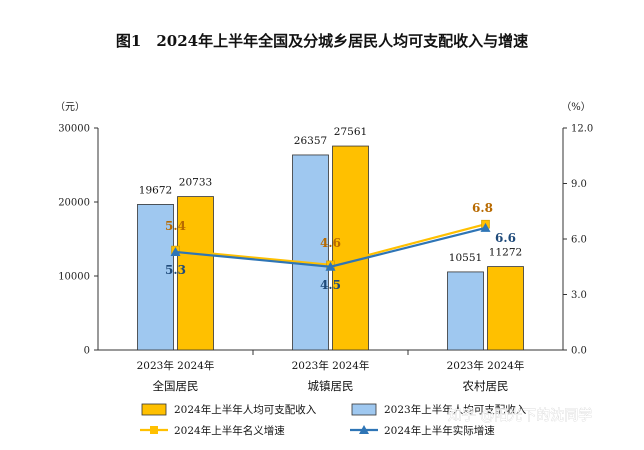 Image resolution: width=644 pixels, height=450 pixels. Describe the element at coordinates (330, 285) in the screenshot. I see `real-growth-label: 4.5` at that location.